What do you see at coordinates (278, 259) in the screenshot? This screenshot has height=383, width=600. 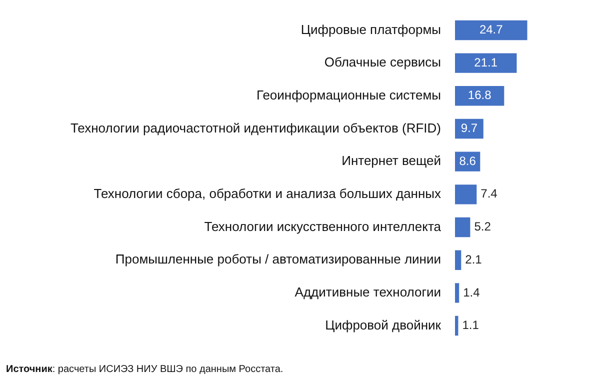 I see `y-tick-label: Промышленные роботы / автоматизированные линии` at bounding box center [278, 259].